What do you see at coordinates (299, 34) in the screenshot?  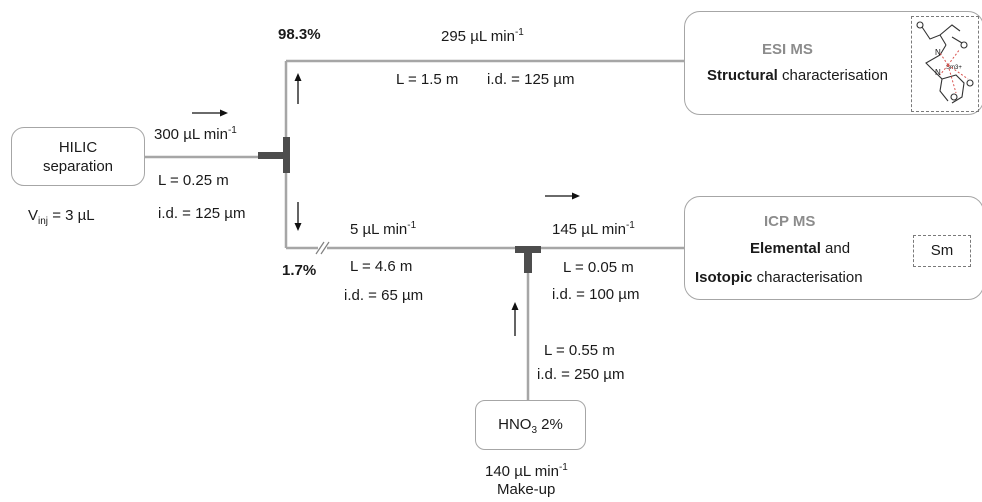 I see `top-split-percent: 98.3%` at bounding box center [299, 34].